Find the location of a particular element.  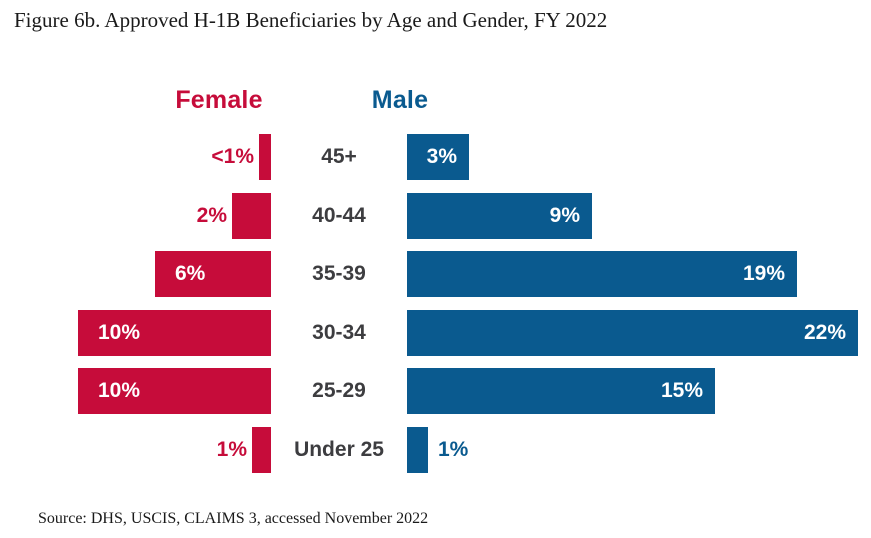

male-bar-value-label: 9% is located at coordinates (564, 215).